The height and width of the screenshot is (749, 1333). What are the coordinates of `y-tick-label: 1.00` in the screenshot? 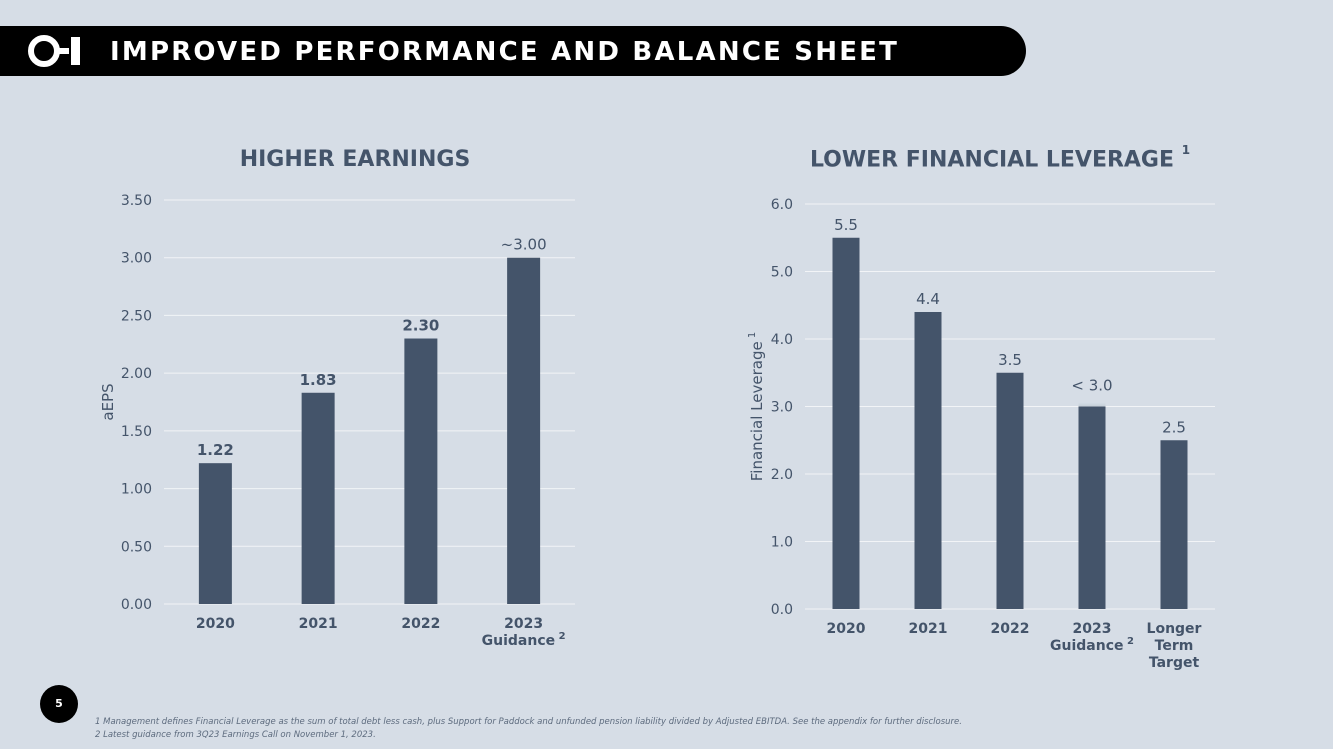 It's located at (136, 490).